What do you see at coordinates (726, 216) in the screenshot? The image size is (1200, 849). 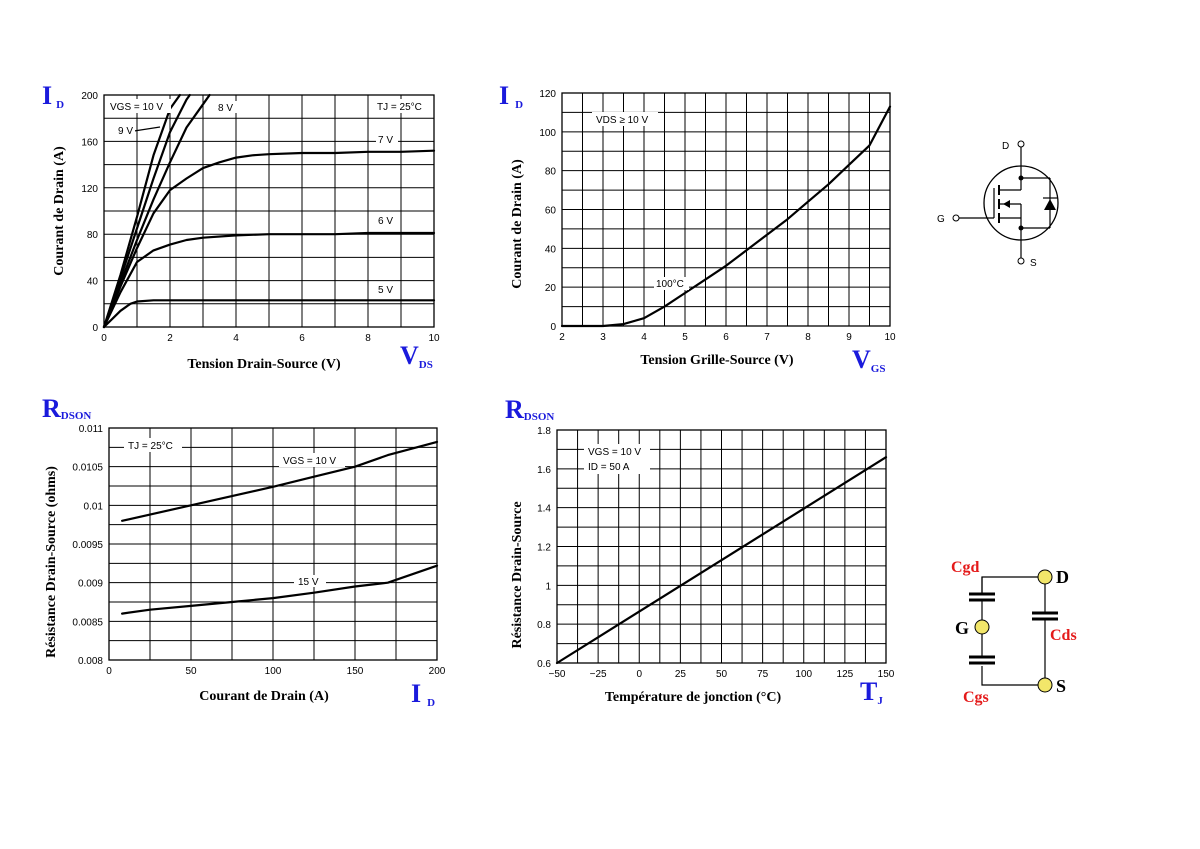 I see `series-line-100-c` at bounding box center [726, 216].